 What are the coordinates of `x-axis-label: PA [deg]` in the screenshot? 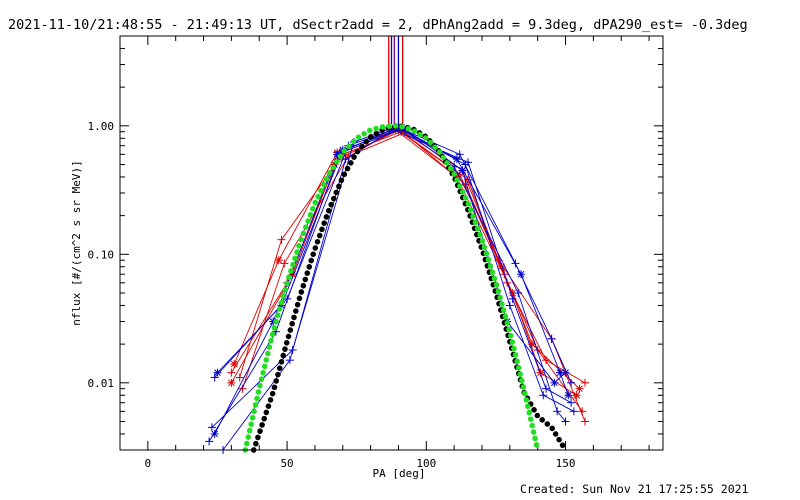 It's located at (399, 473).